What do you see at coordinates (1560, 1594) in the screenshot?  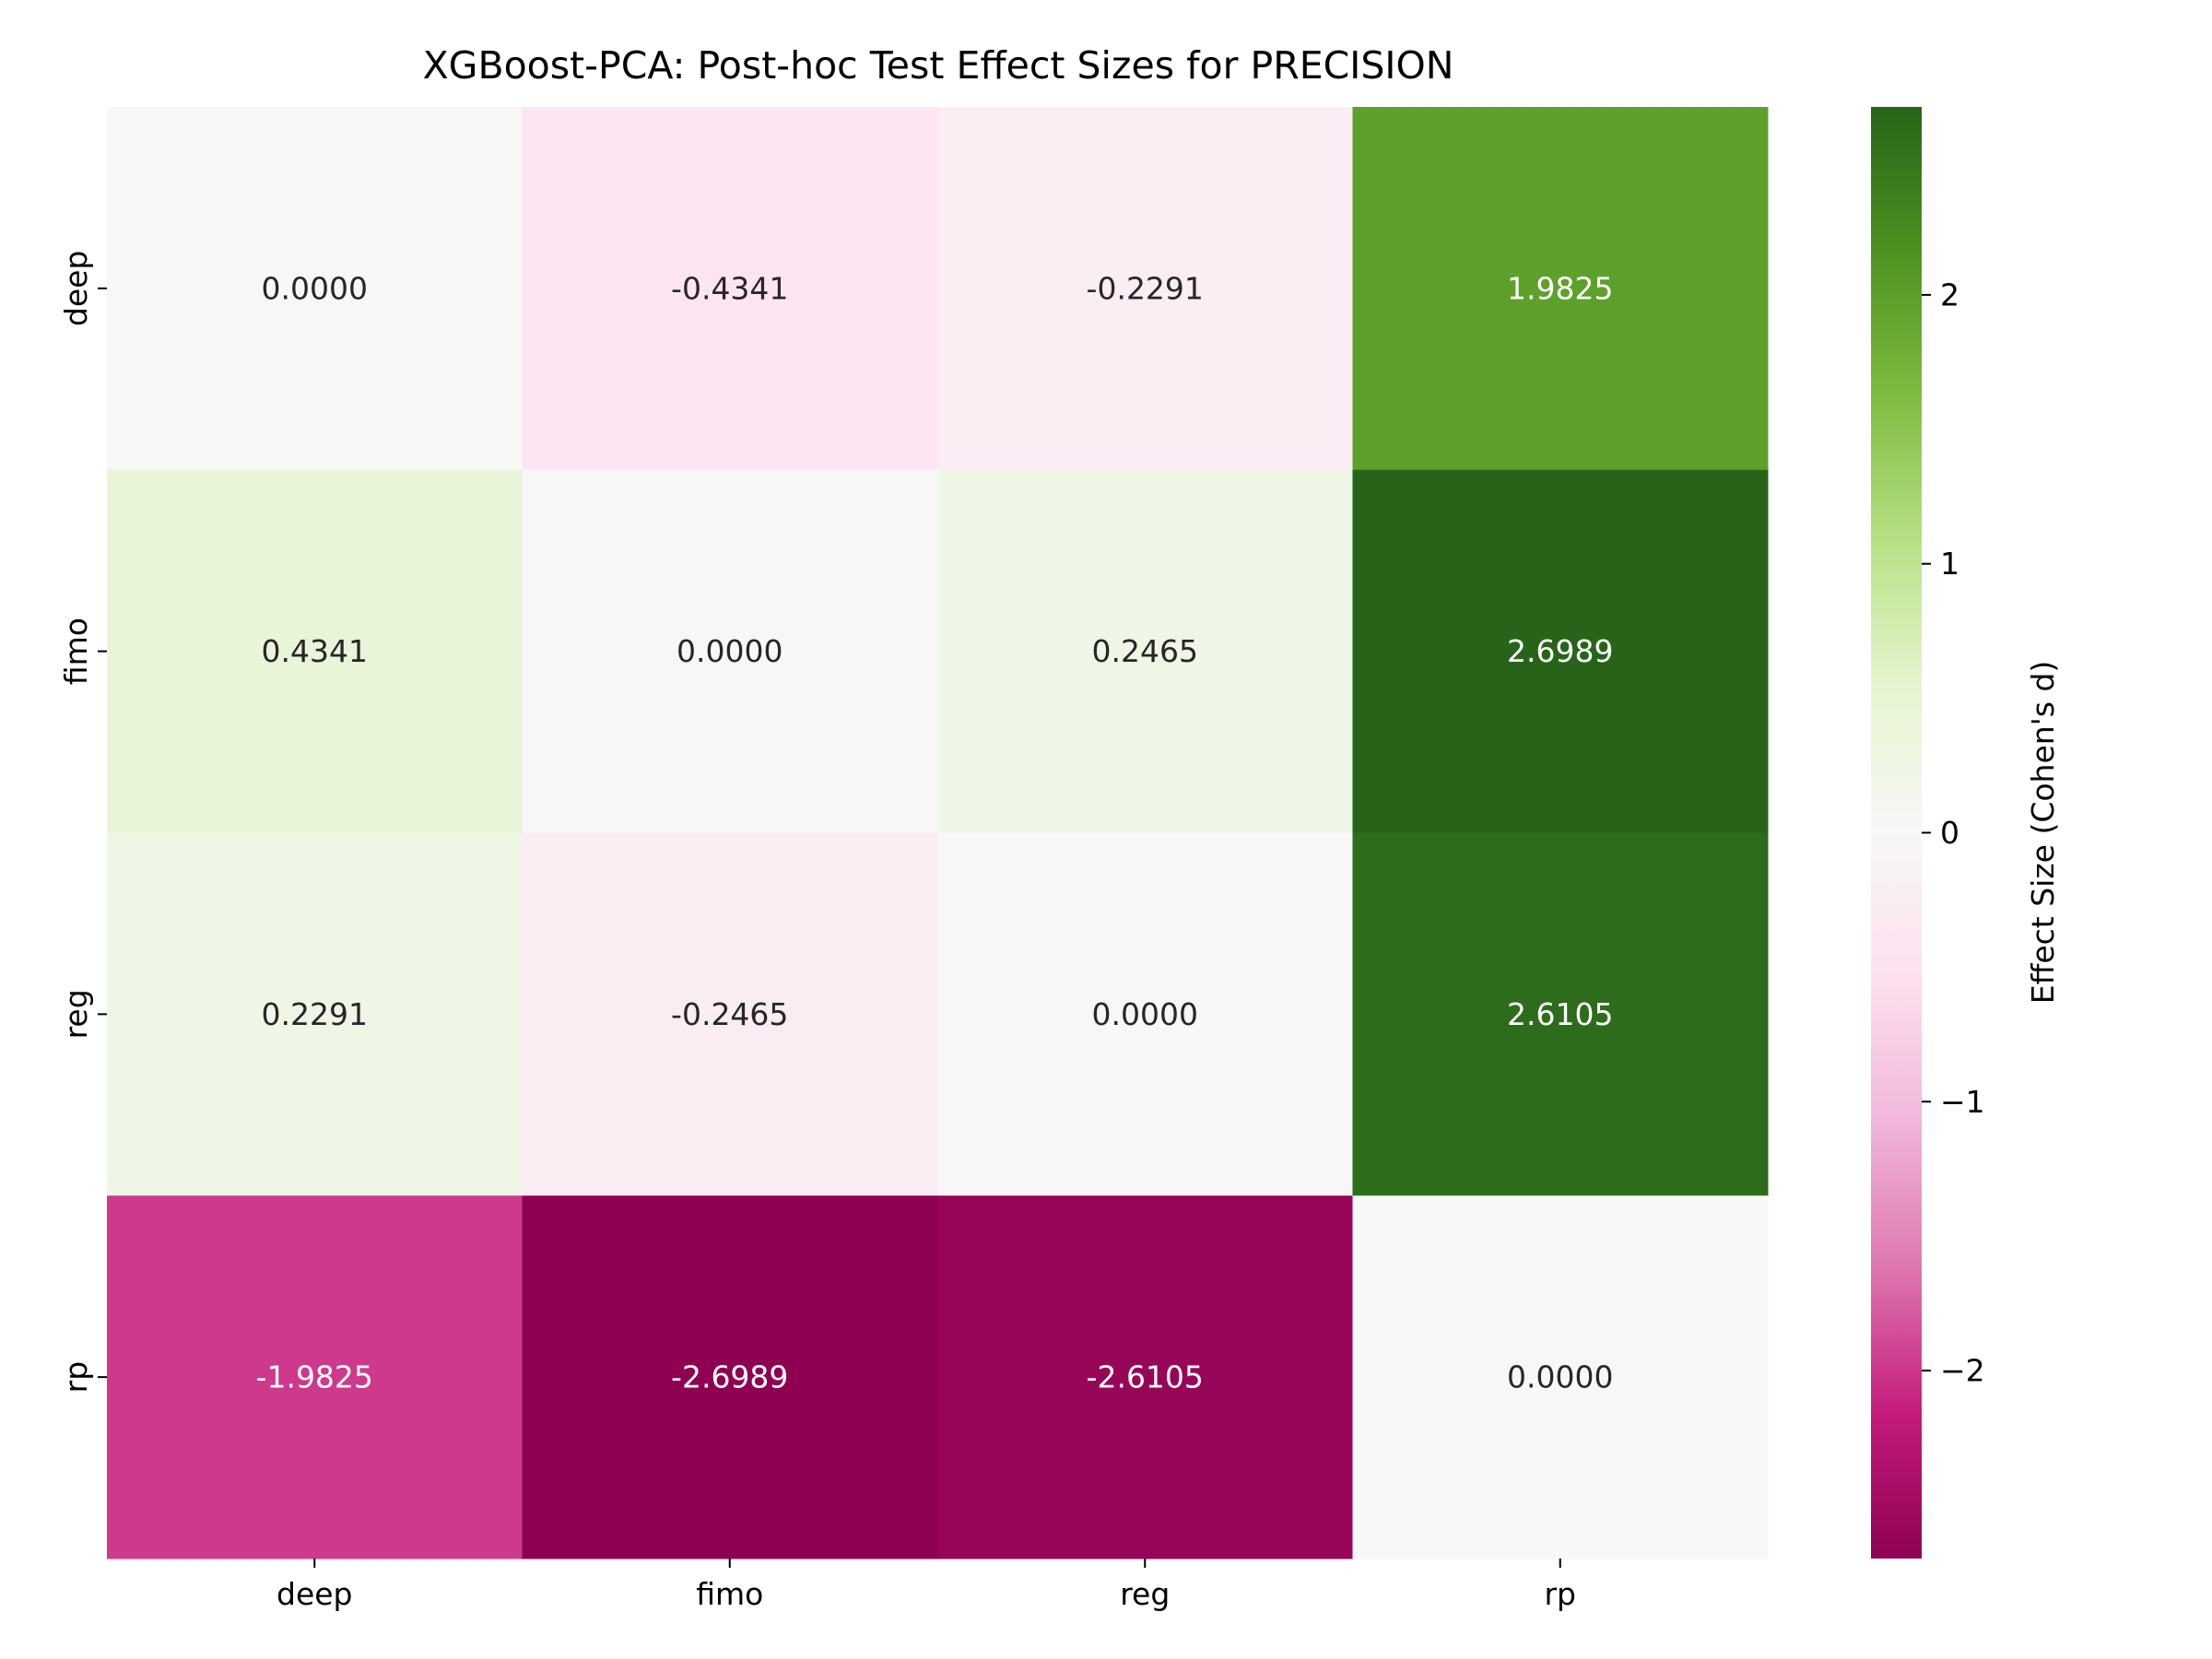 I see `x-tick-label: rp` at bounding box center [1560, 1594].